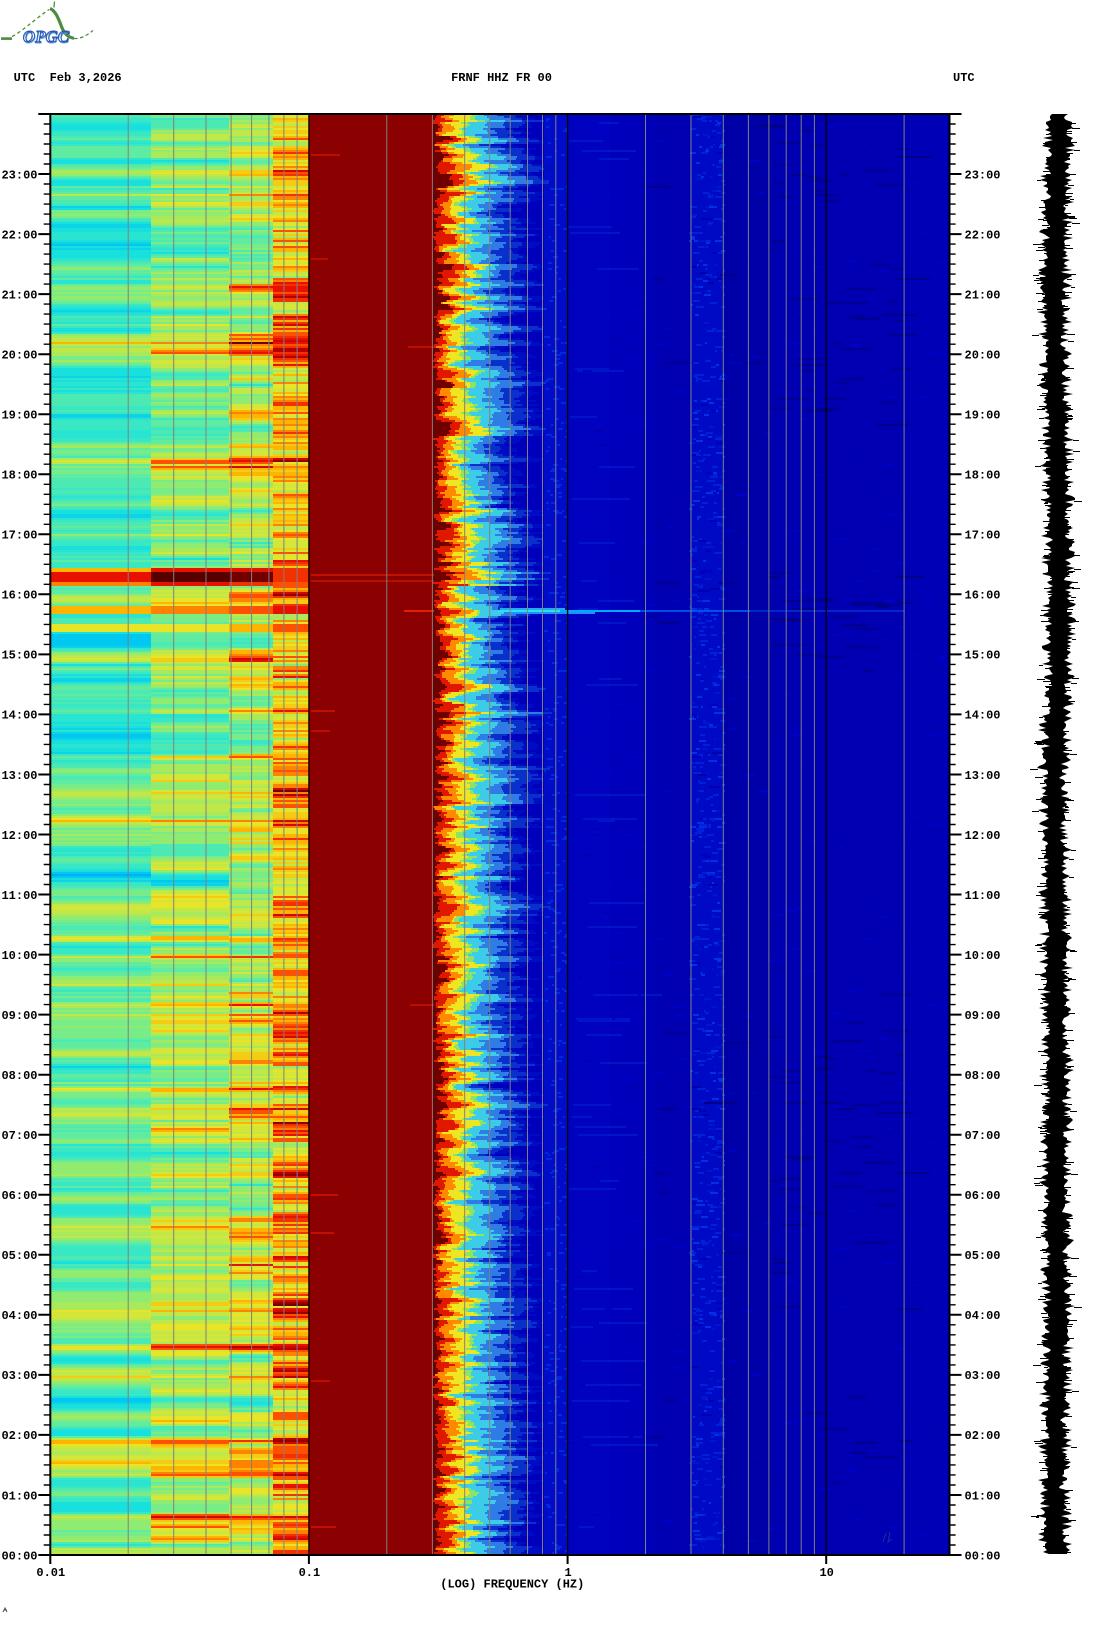 This screenshot has width=1102, height=1639. Describe the element at coordinates (310, 1573) in the screenshot. I see `svg-text: 0.1` at that location.